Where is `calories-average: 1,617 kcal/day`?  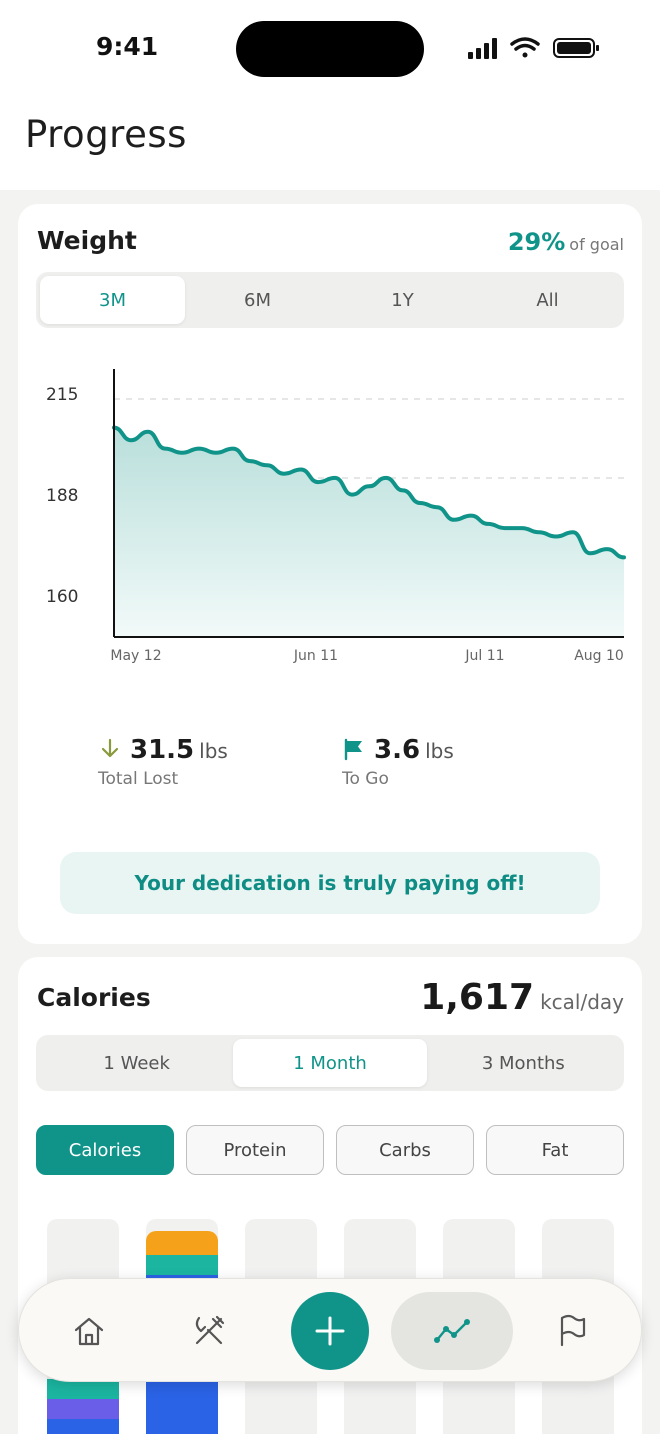 calories-average: 1,617 kcal/day is located at coordinates (522, 997).